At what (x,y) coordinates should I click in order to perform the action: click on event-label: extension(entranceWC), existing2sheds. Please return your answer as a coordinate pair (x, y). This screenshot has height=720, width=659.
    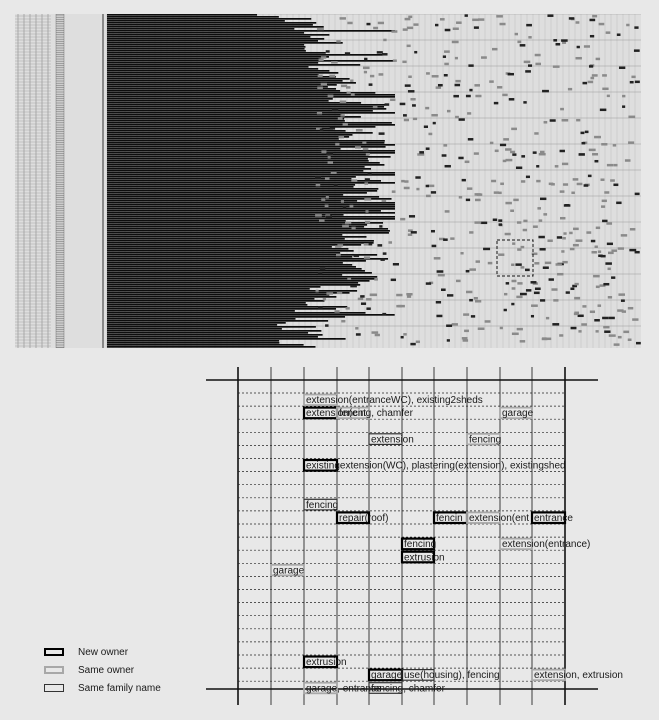
    Looking at the image, I should click on (394, 400).